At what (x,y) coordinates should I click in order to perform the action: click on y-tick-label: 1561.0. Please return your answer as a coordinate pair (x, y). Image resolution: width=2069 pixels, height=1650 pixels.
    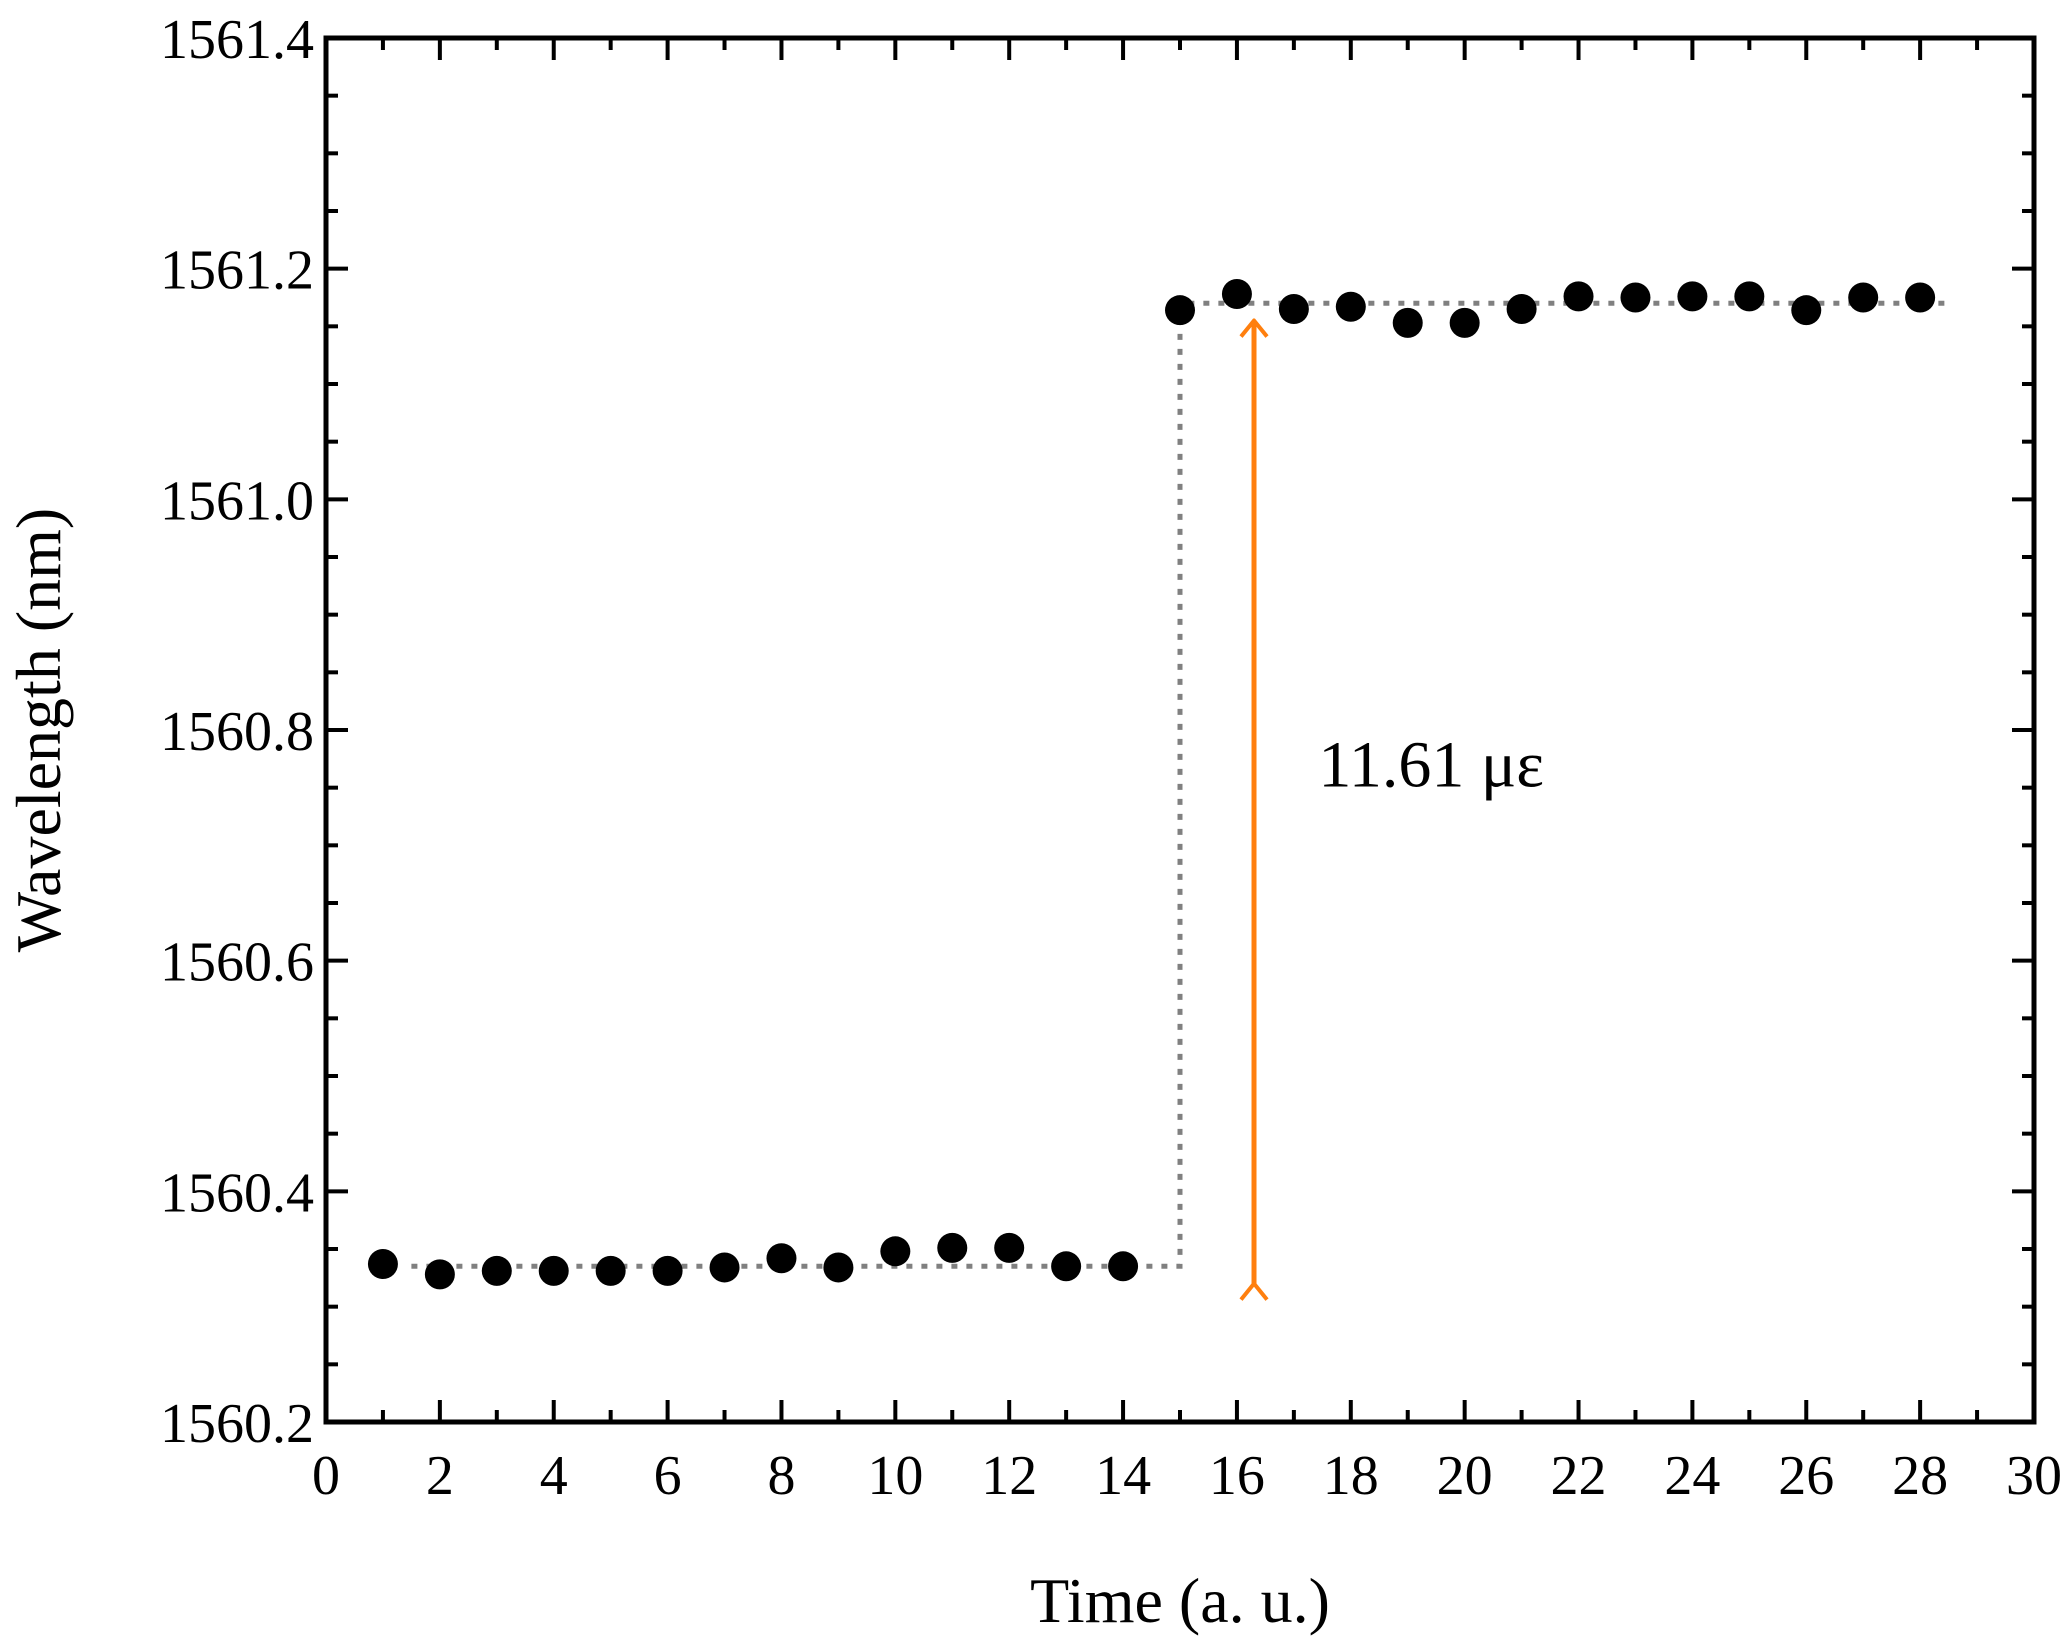
    Looking at the image, I should click on (237, 501).